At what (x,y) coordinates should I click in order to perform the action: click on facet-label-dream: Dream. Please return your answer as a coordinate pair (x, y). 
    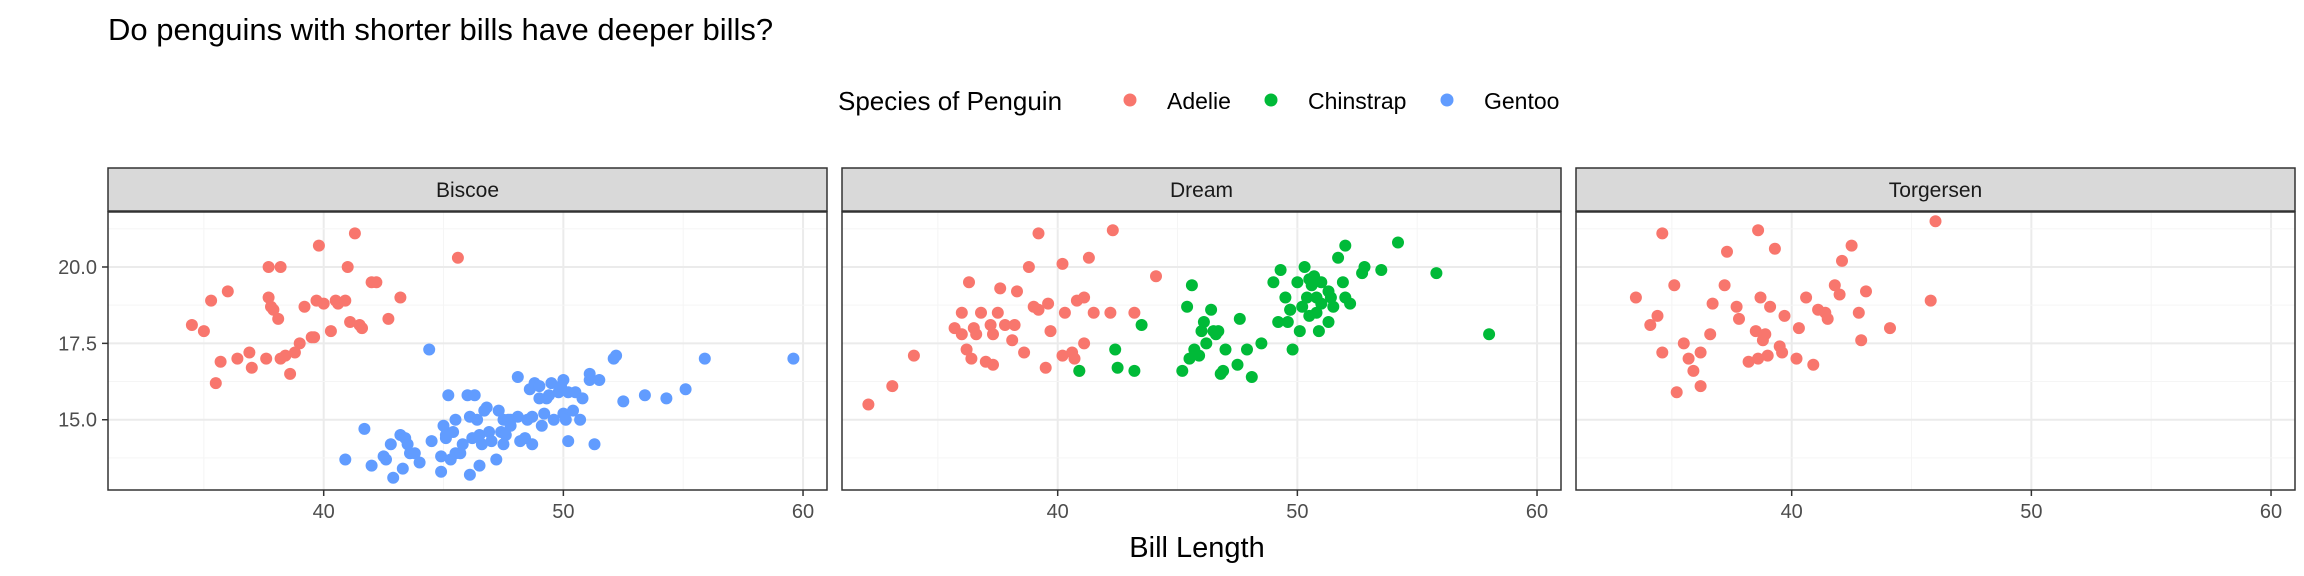
    Looking at the image, I should click on (1201, 190).